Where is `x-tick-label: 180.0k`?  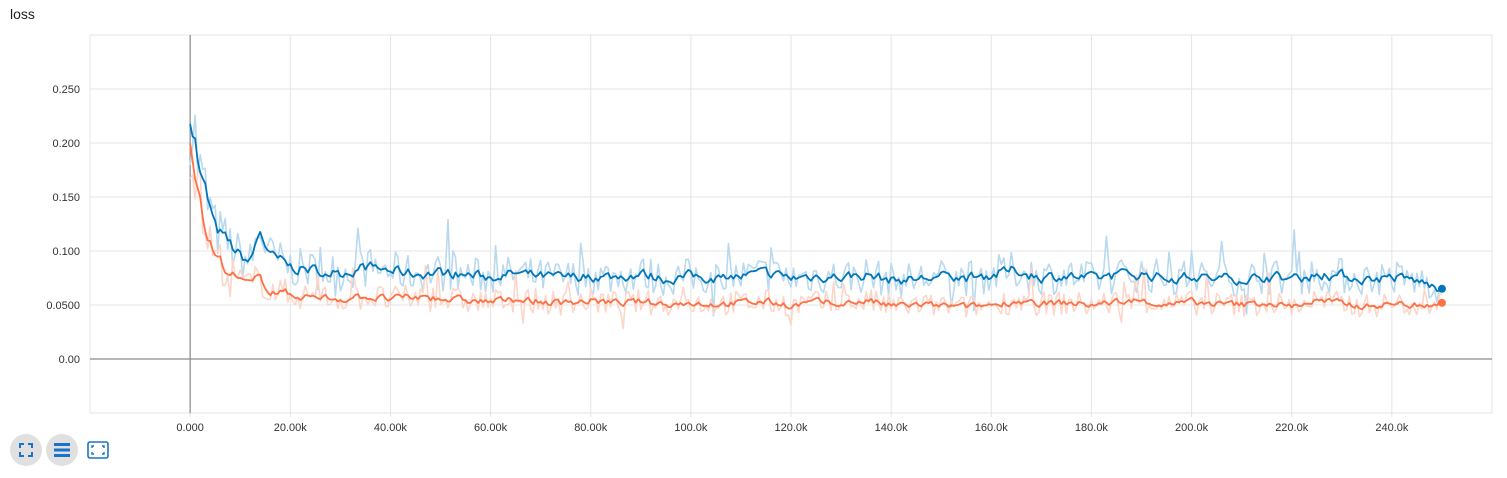 x-tick-label: 180.0k is located at coordinates (1092, 428).